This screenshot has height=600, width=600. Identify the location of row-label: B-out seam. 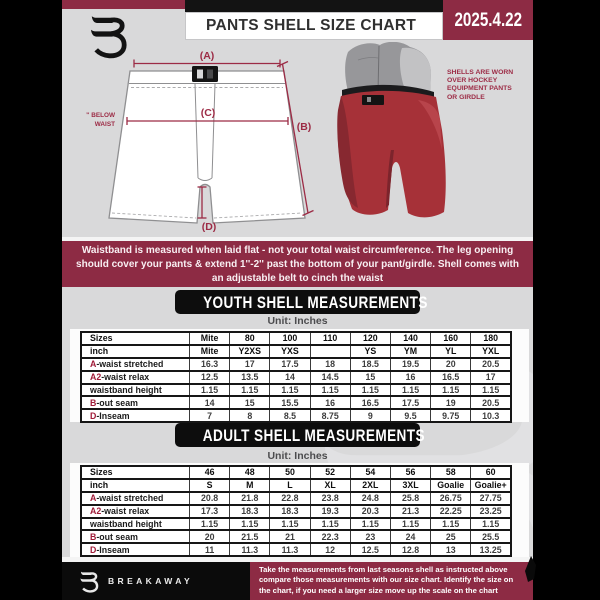
(135, 403).